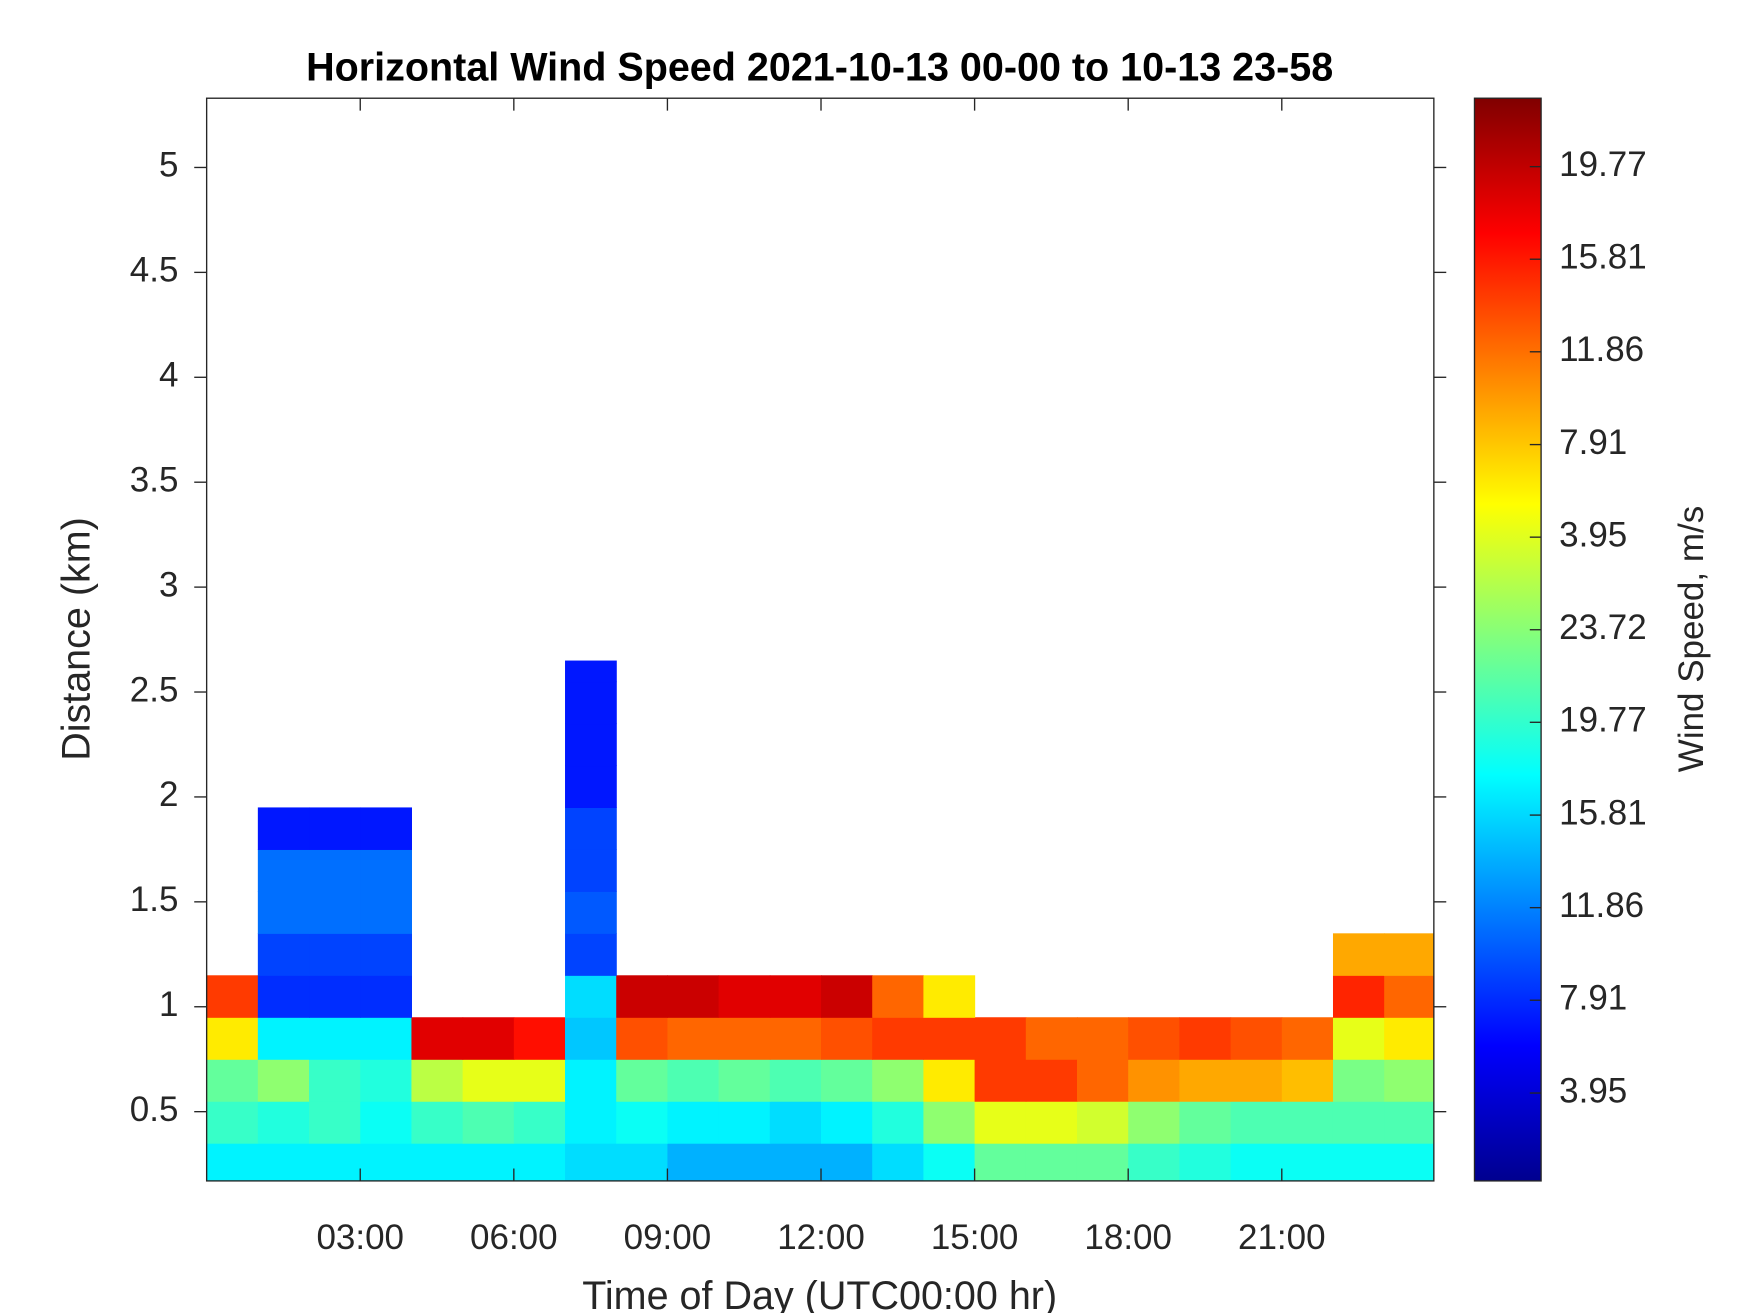 The image size is (1750, 1313). What do you see at coordinates (168, 1004) in the screenshot?
I see `y-tick-label: 1` at bounding box center [168, 1004].